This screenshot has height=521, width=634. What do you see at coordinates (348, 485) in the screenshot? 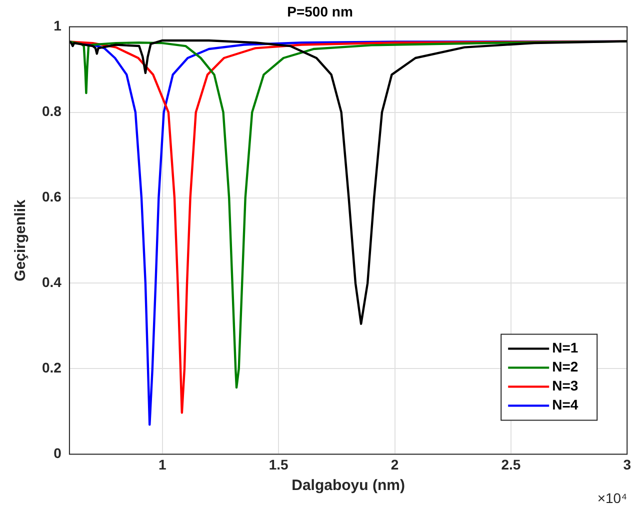
I see `x-axis-title: Dalgaboyu (nm)` at bounding box center [348, 485].